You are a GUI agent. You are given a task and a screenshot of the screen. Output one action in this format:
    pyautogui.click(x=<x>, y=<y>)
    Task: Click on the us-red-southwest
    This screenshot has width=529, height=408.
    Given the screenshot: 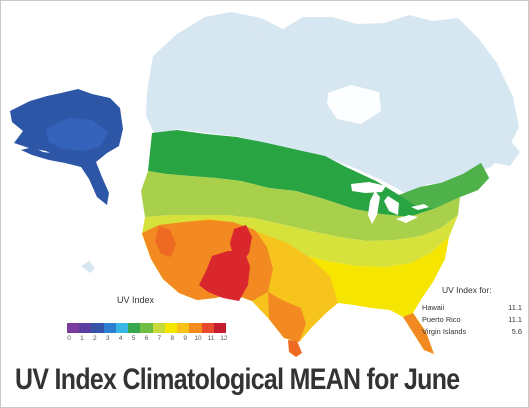 What is the action you would take?
    pyautogui.click(x=224, y=276)
    